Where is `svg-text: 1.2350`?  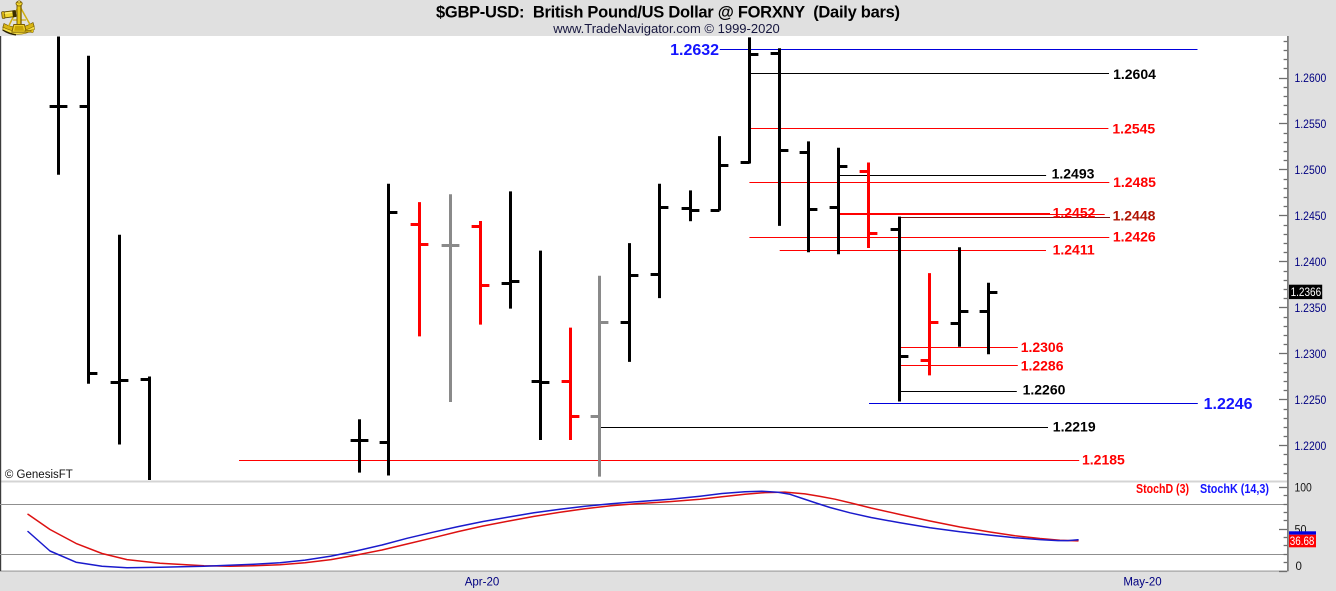
svg-text: 1.2350 is located at coordinates (1311, 309).